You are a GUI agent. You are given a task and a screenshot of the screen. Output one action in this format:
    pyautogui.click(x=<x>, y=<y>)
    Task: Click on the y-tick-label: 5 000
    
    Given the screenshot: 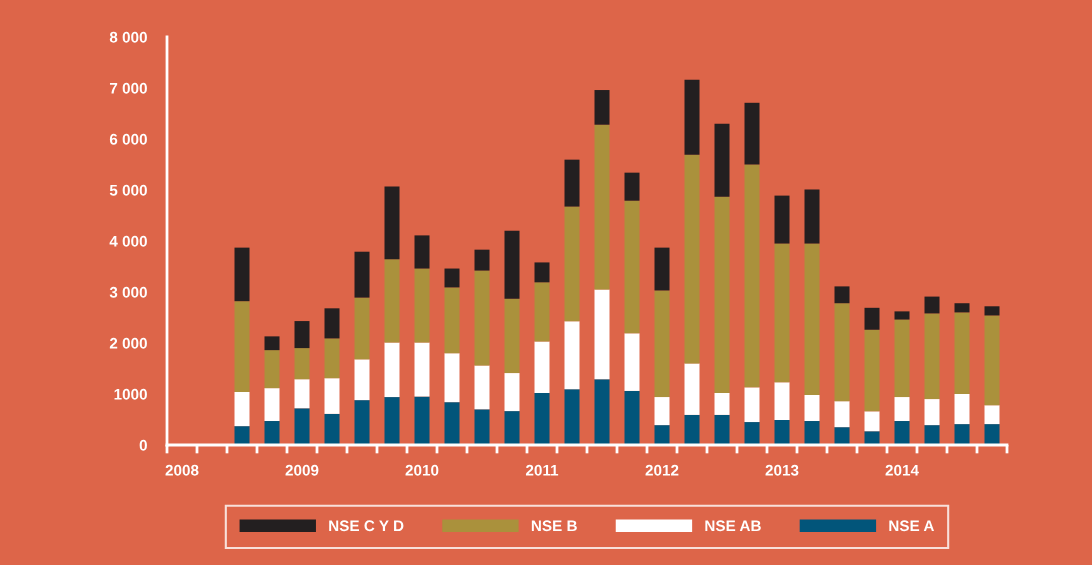 What is the action you would take?
    pyautogui.click(x=128, y=190)
    